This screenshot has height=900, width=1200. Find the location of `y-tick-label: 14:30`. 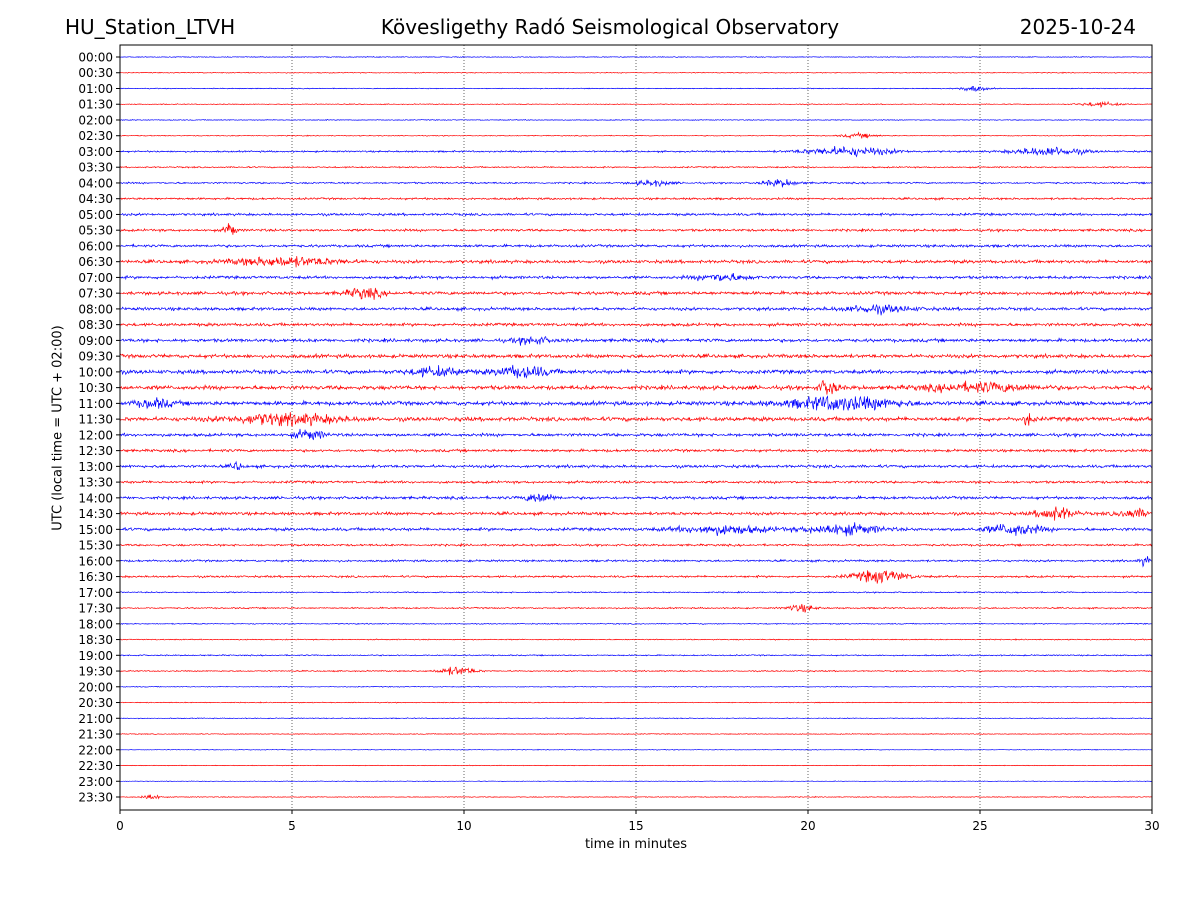

y-tick-label: 14:30 is located at coordinates (95, 514).